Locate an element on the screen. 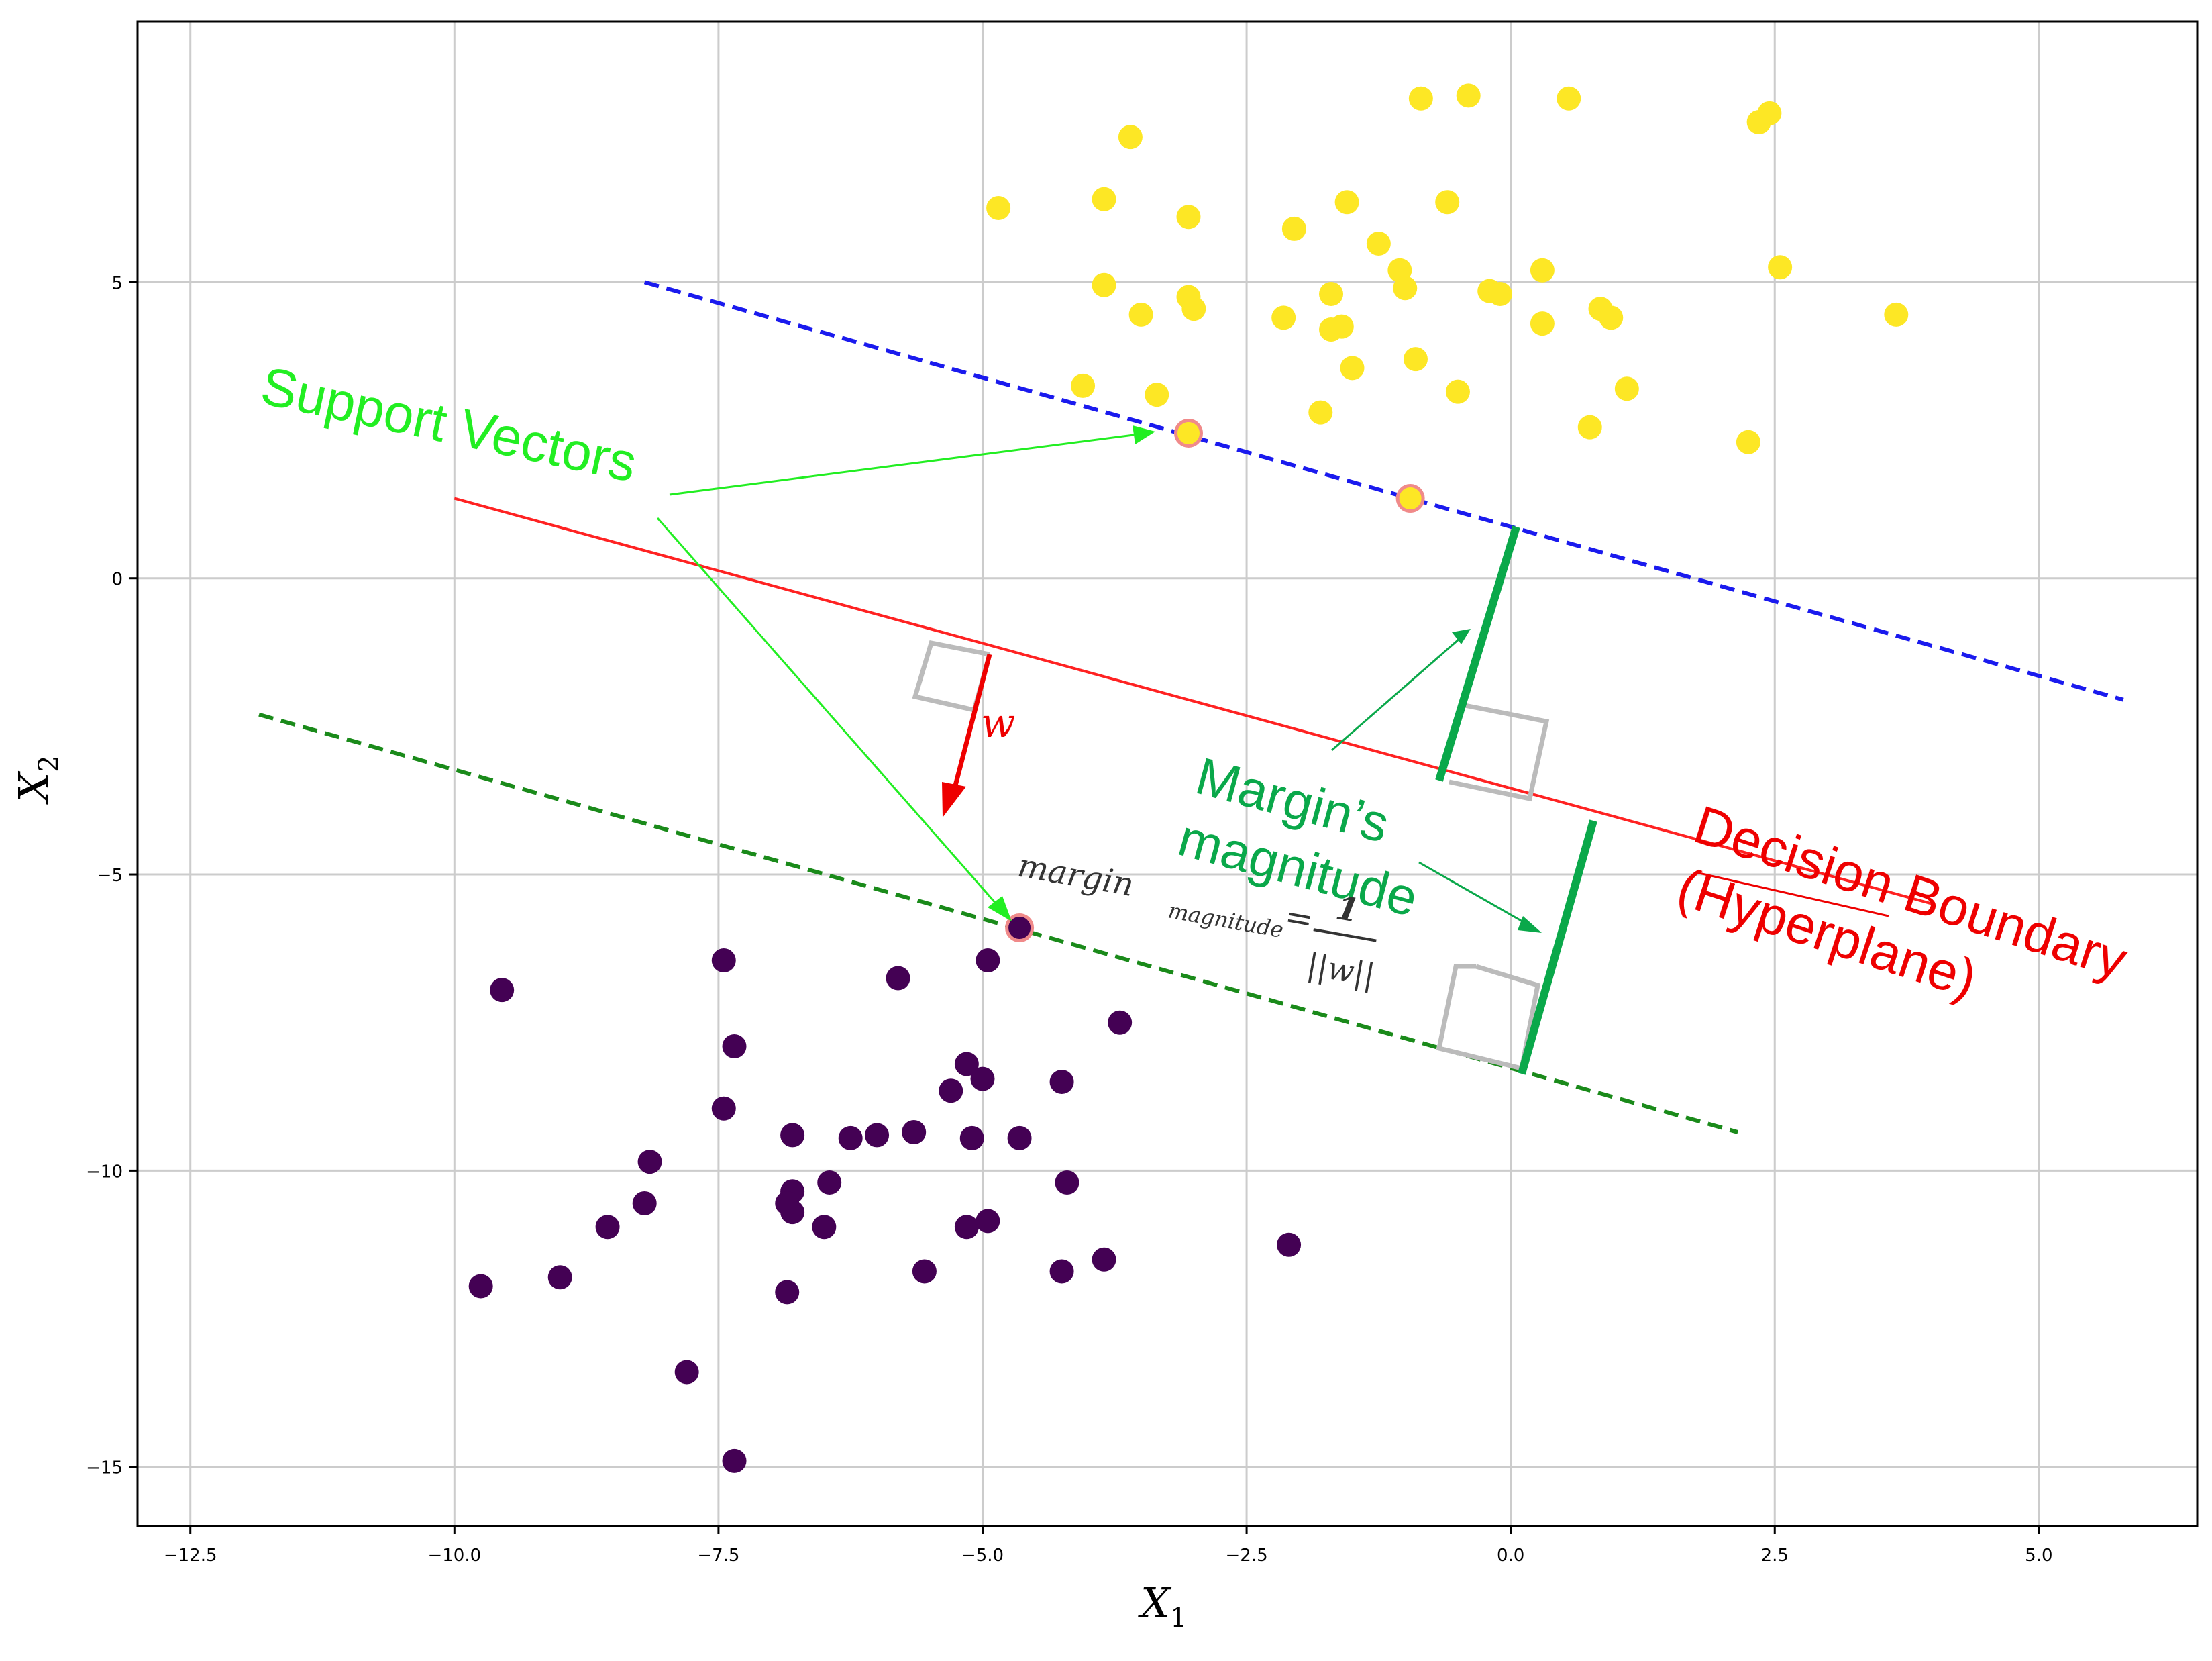  y-tick-label: −5 is located at coordinates (110, 876).